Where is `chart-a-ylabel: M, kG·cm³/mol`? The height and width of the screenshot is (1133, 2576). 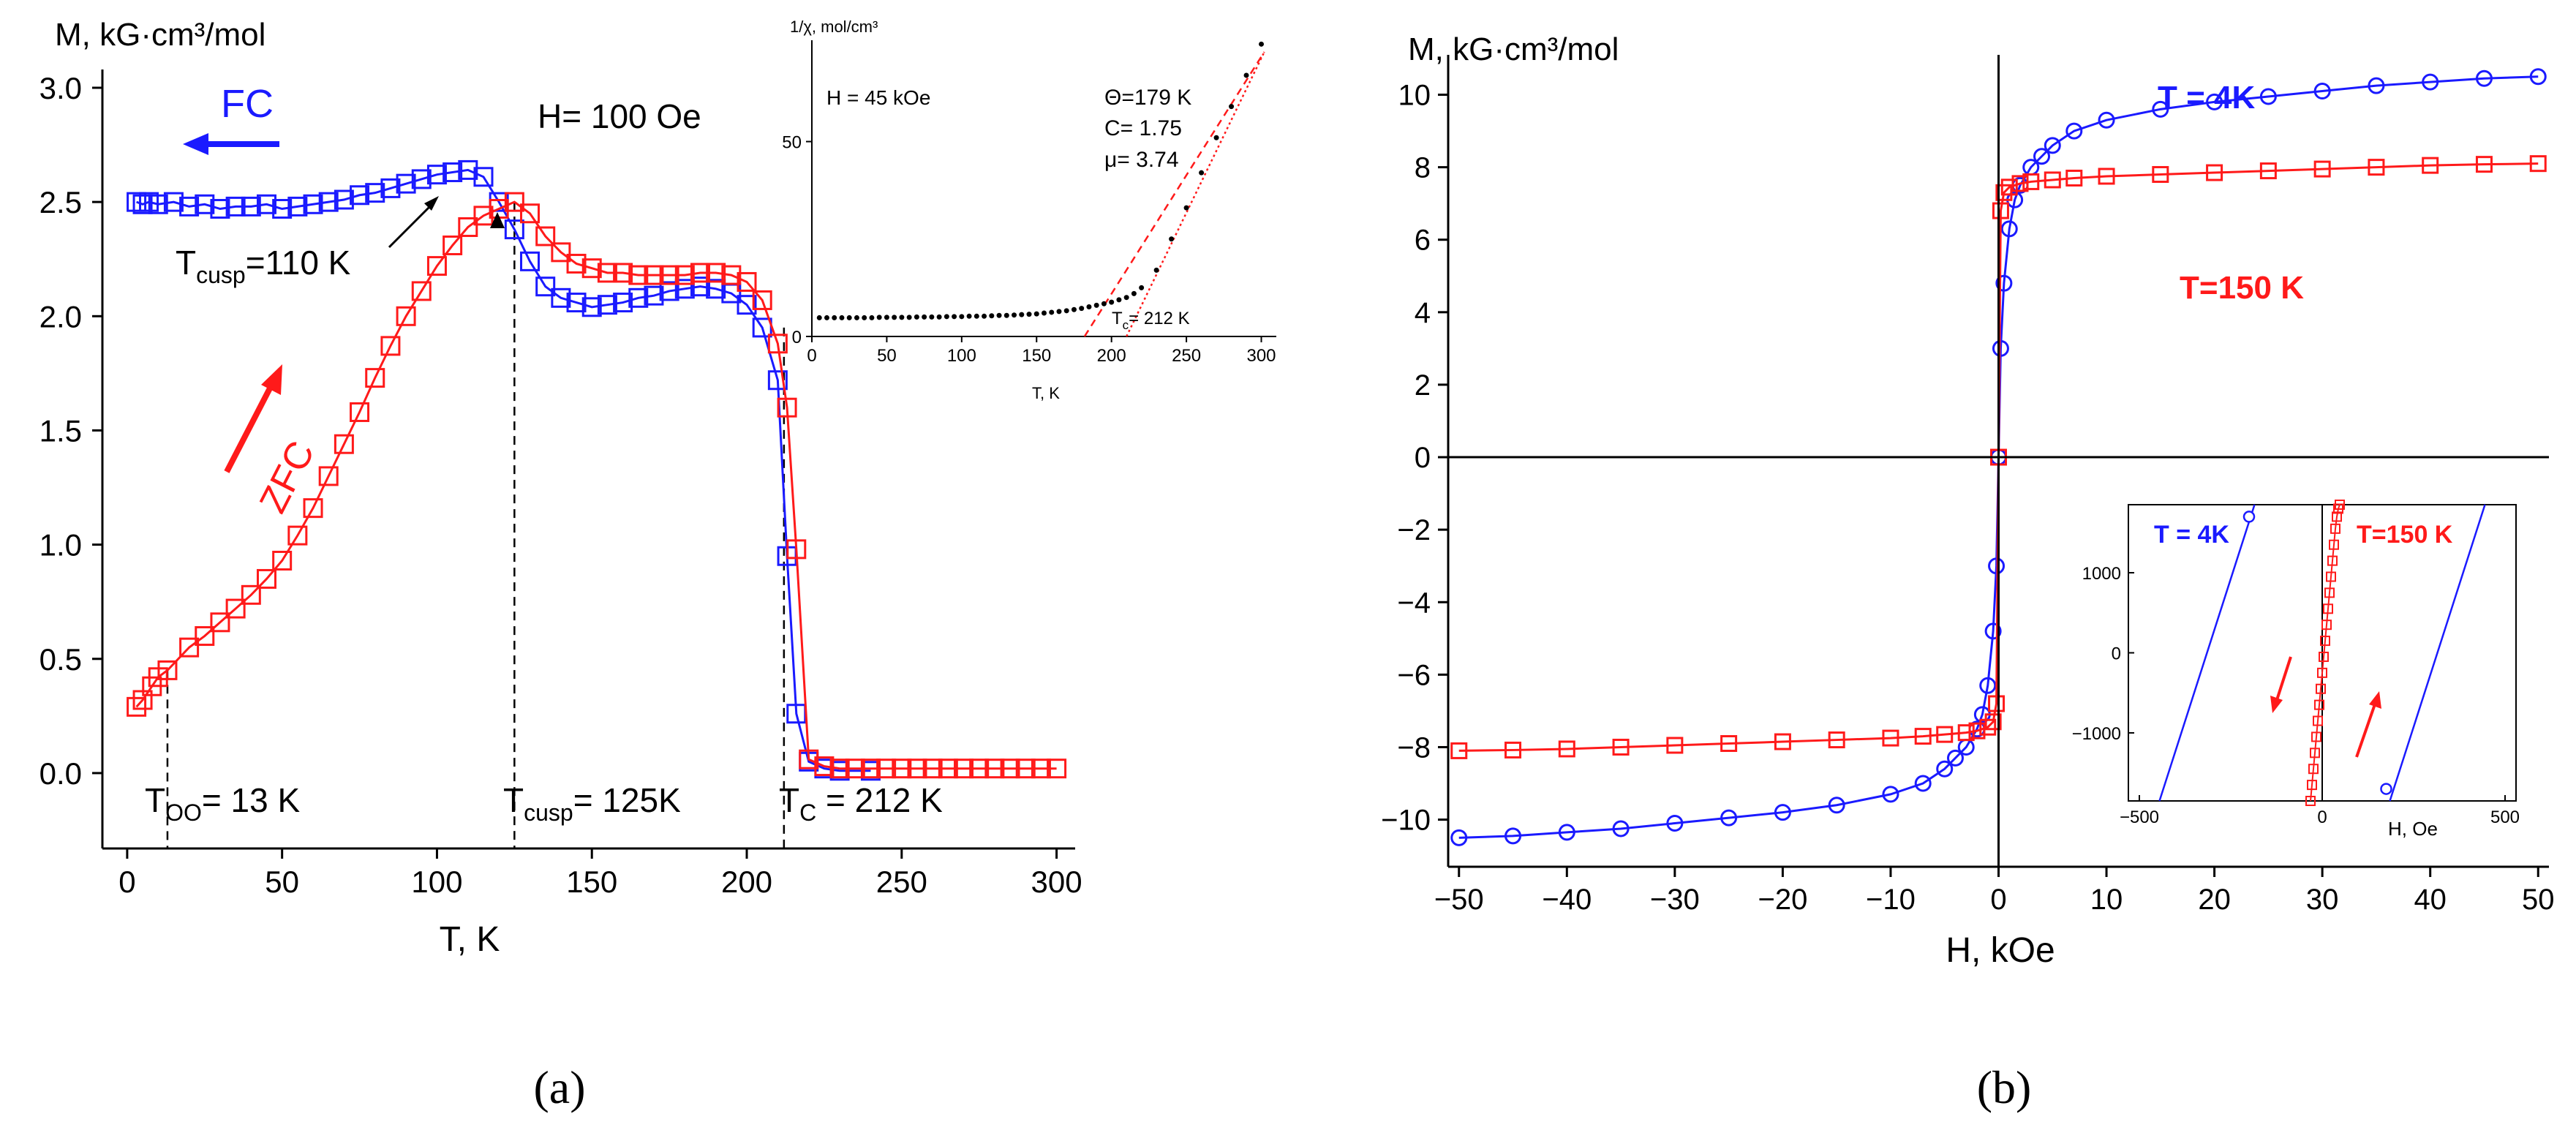 chart-a-ylabel: M, kG·cm³/mol is located at coordinates (160, 35).